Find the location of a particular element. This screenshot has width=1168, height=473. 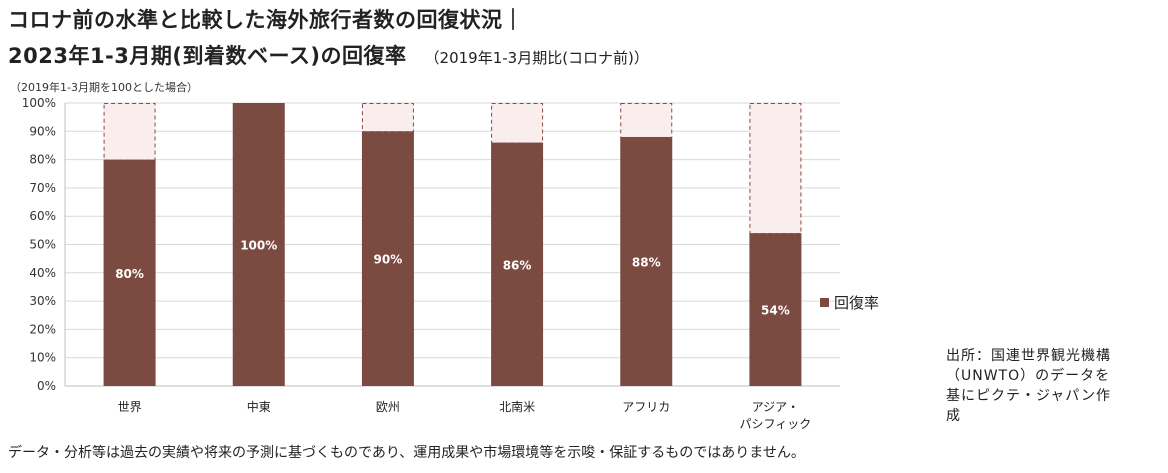

legend: 回復率 is located at coordinates (849, 303).